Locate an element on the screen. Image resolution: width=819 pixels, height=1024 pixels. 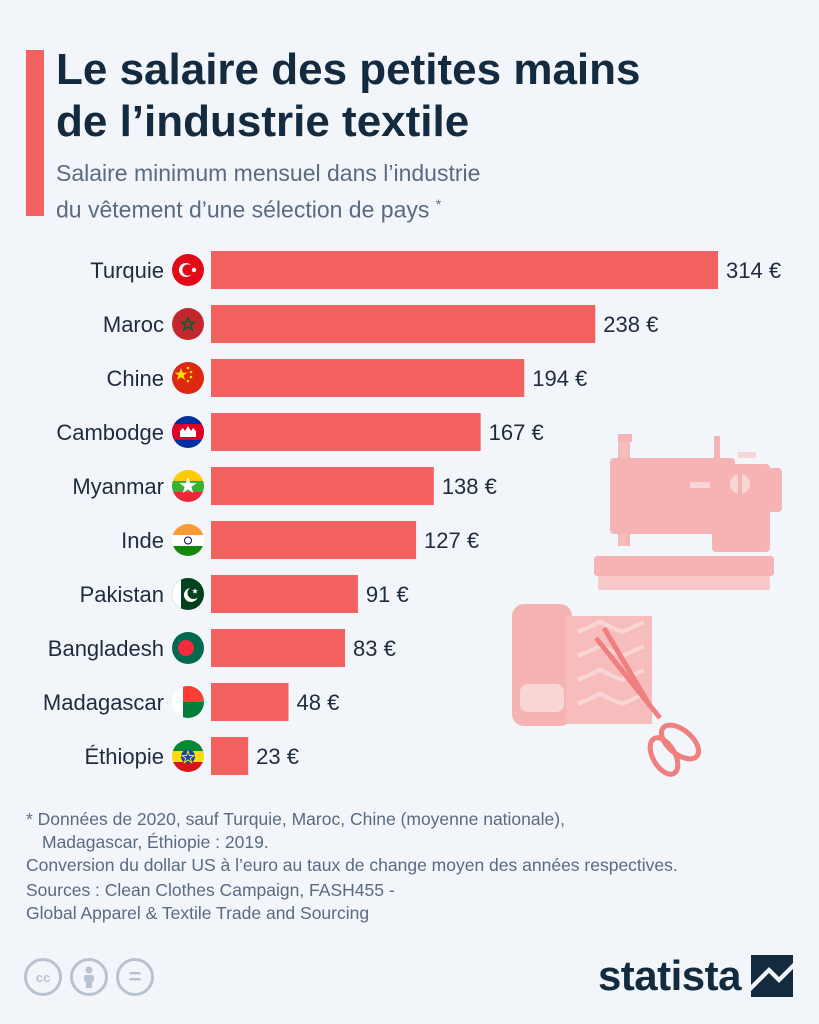
subtitle-line-2: du vêtement d’une sélection de pays * is located at coordinates (416, 207).